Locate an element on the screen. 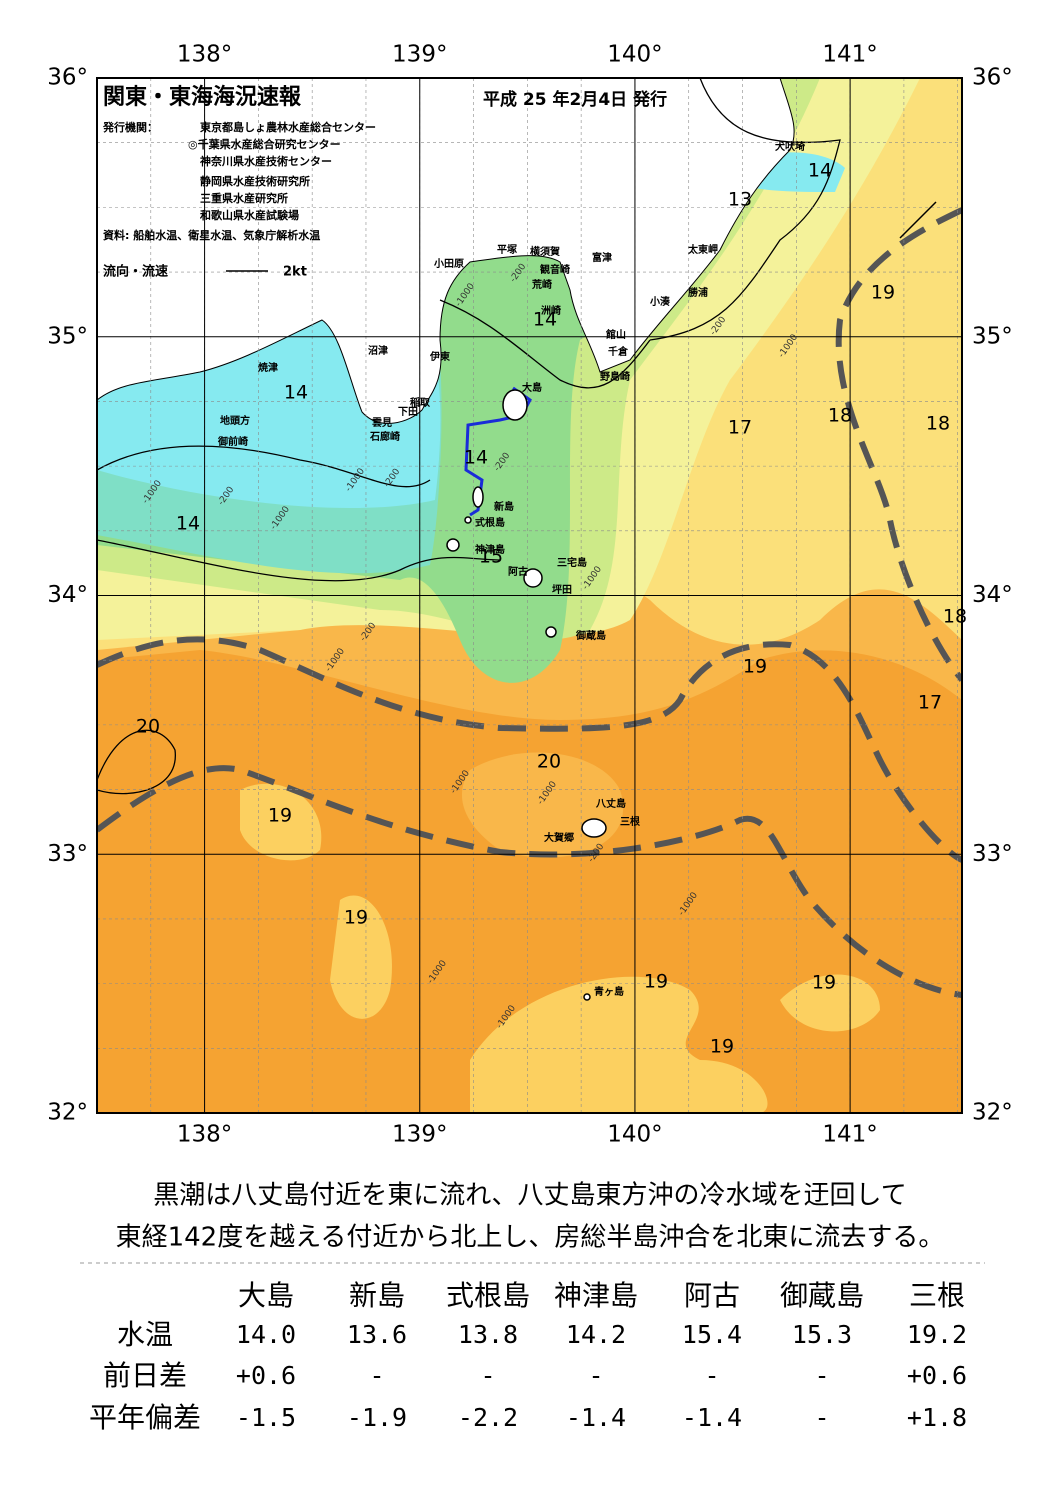 Image resolution: width=1064 pixels, height=1503 pixels. row-label: 平年偏差 is located at coordinates (145, 1417).